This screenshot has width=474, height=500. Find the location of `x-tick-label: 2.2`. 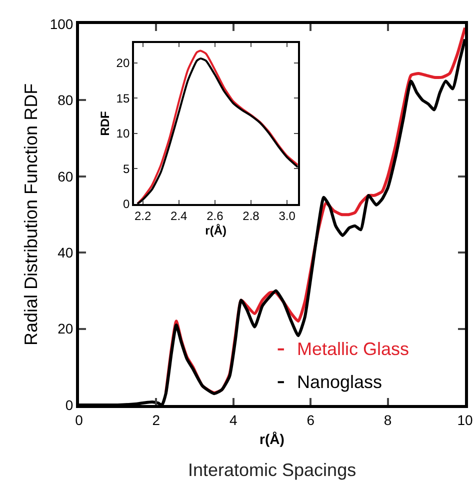

x-tick-label: 2.2 is located at coordinates (143, 215).